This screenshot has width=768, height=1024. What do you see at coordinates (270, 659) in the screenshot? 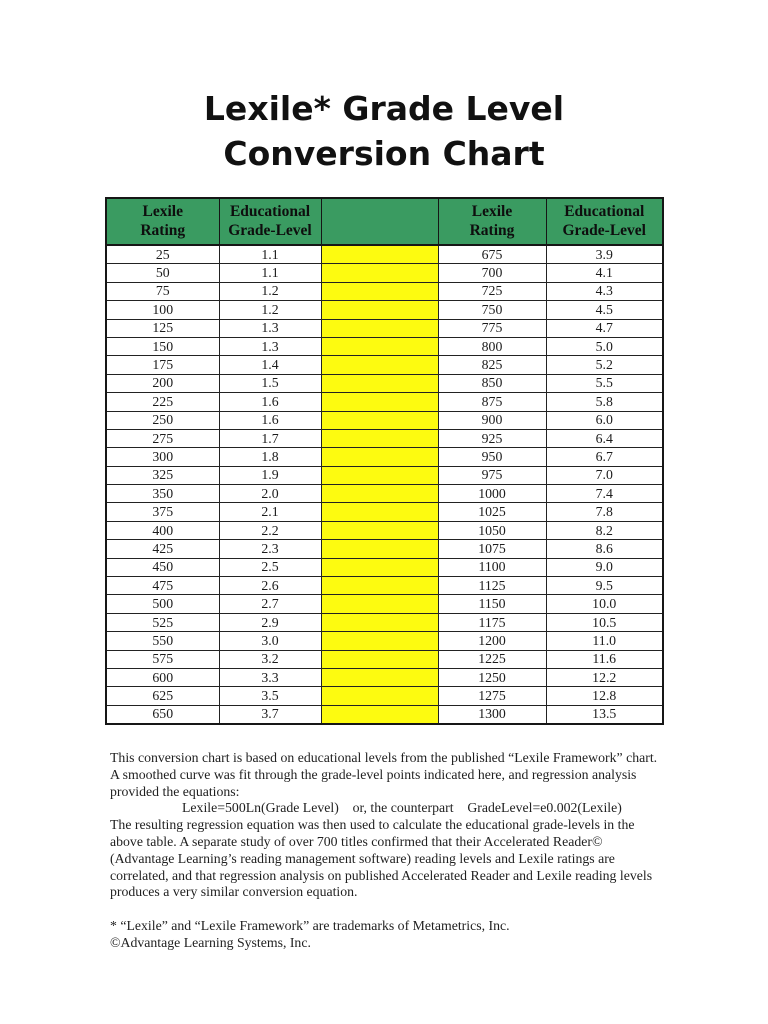
I see `grade-level-left-cell: 3.2` at bounding box center [270, 659].